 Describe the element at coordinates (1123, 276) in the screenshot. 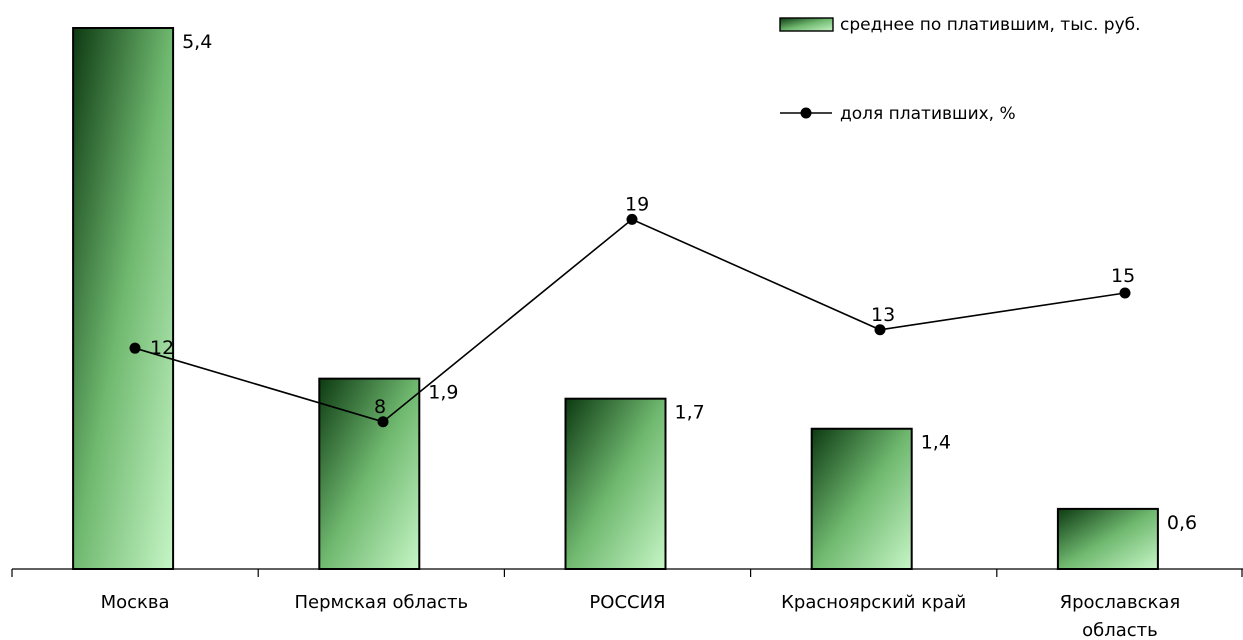

I see `line-value-label-4: 15` at that location.